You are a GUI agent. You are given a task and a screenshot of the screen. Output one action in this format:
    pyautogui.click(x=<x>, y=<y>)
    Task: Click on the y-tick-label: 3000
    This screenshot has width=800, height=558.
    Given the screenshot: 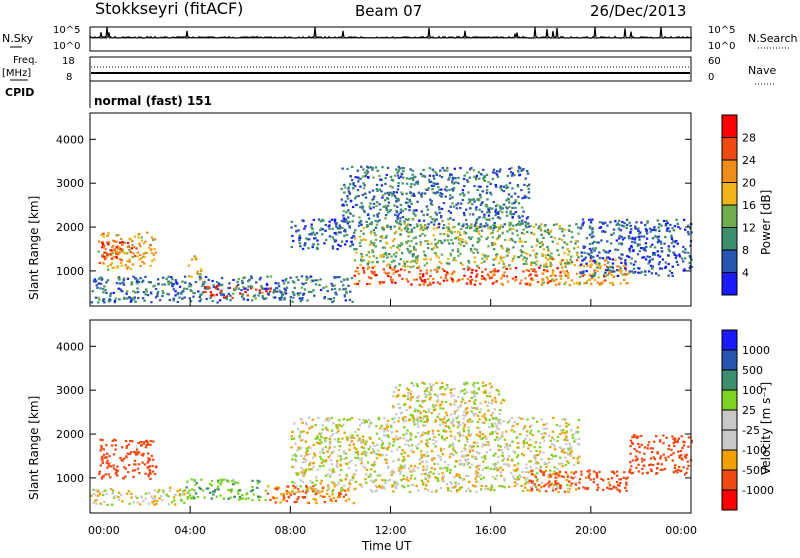 What is the action you would take?
    pyautogui.click(x=70, y=183)
    